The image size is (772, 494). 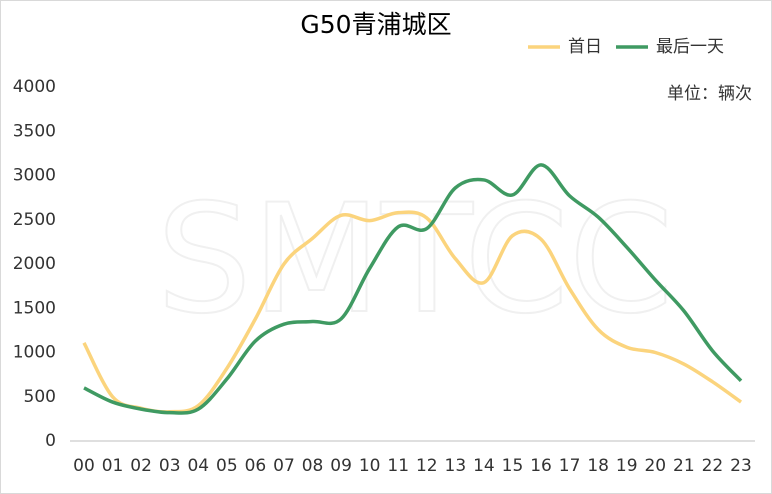 I want to click on x-tick-label: 10, so click(x=370, y=466).